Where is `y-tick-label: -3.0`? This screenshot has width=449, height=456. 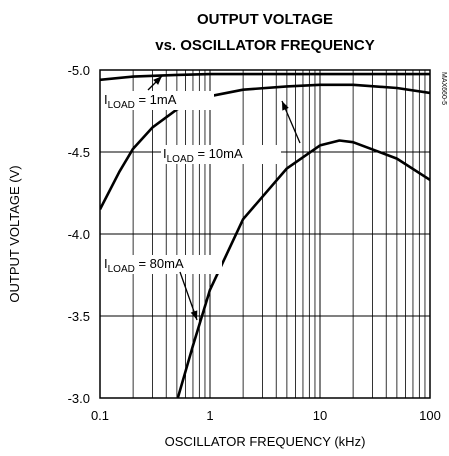
y-tick-label: -3.0 is located at coordinates (79, 398).